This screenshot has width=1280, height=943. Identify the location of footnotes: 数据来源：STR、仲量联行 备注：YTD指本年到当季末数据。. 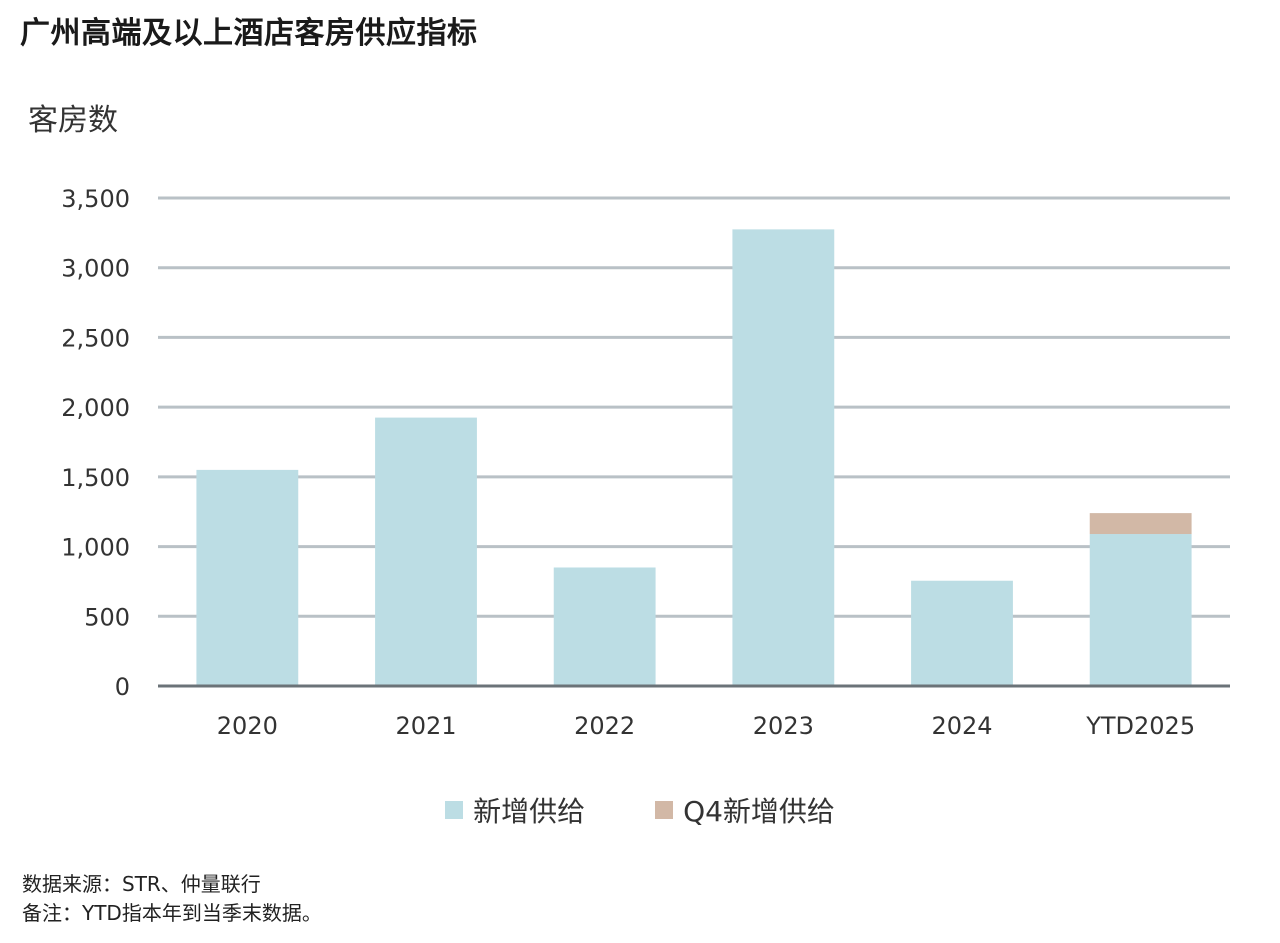
(172, 899).